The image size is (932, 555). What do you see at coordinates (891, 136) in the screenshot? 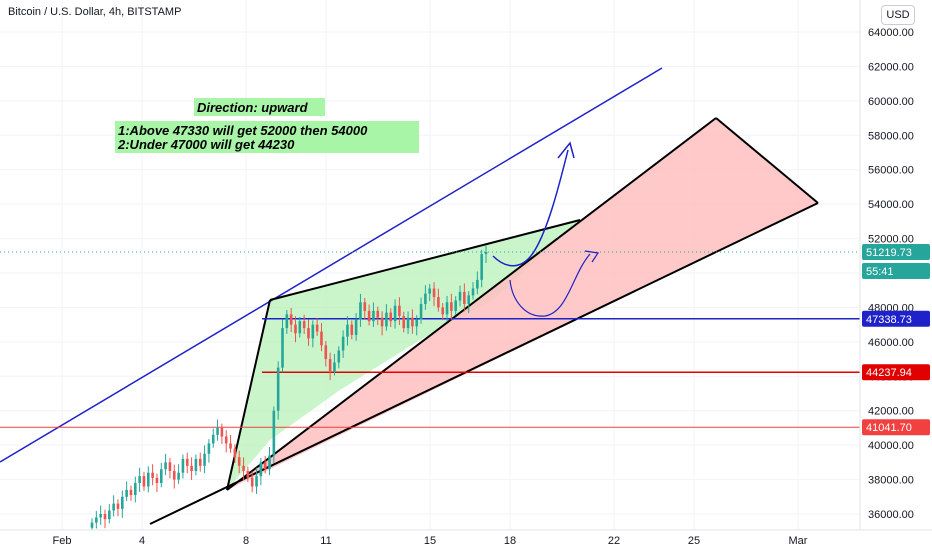
I see `price-tick-label: 58000.00` at bounding box center [891, 136].